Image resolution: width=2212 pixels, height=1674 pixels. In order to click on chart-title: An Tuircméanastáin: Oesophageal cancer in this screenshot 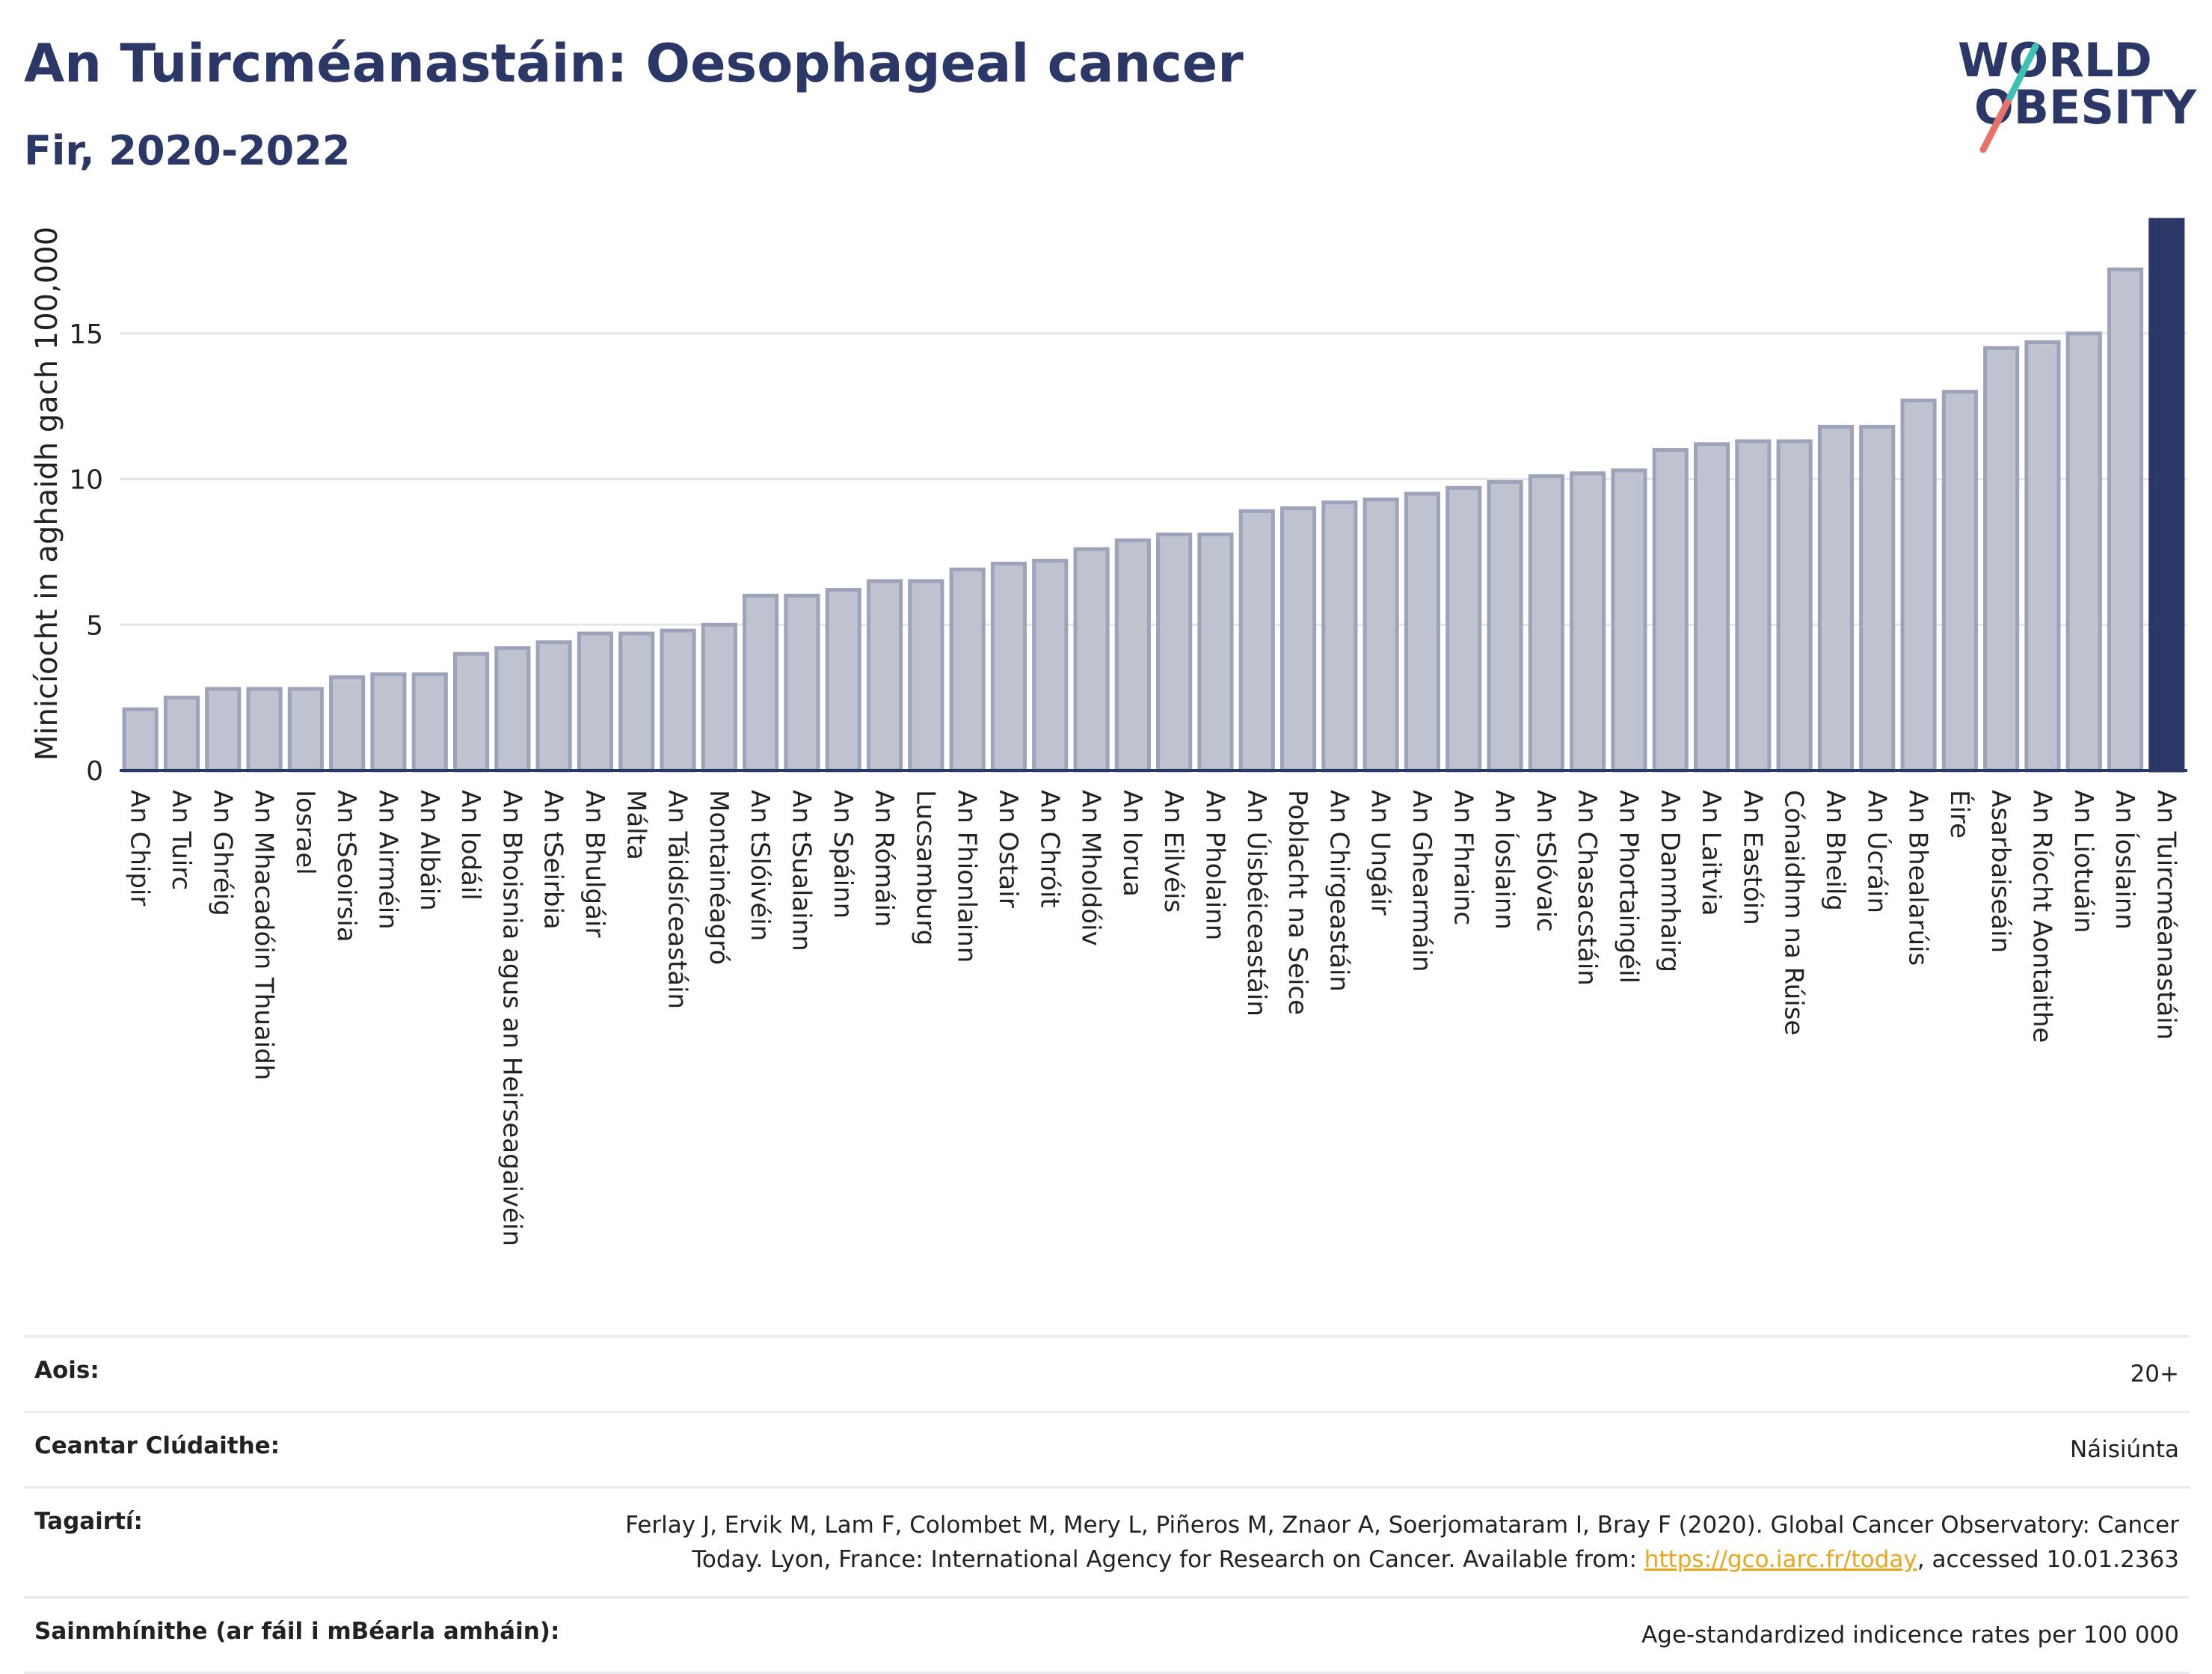, I will do `click(634, 64)`.